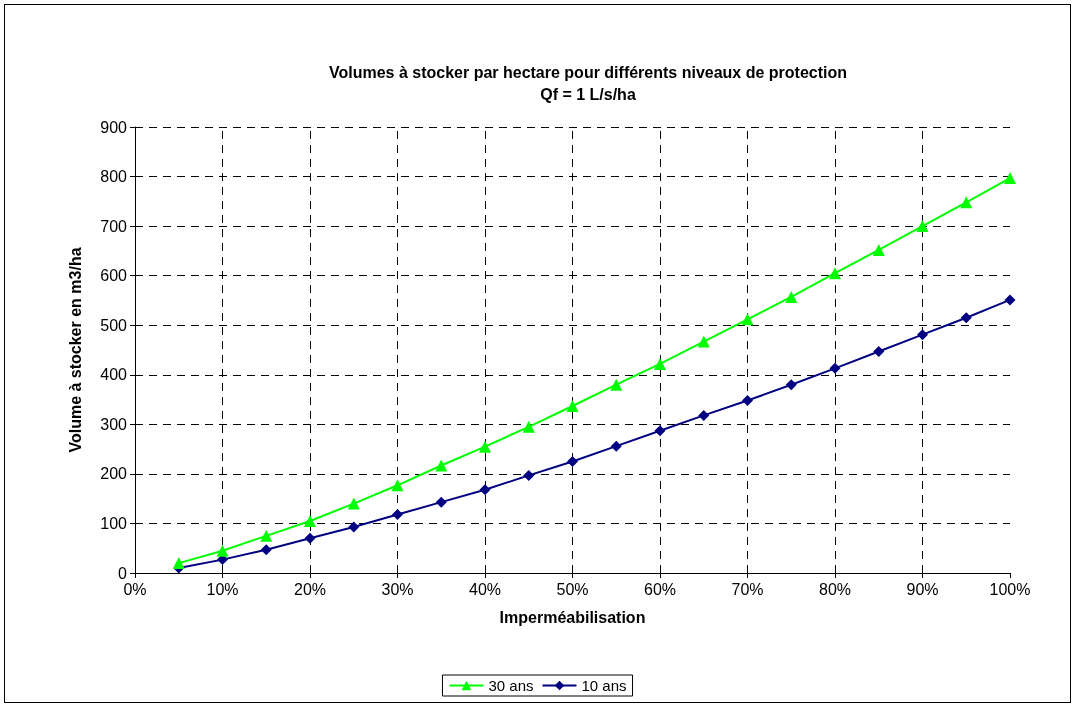 This screenshot has height=709, width=1077. I want to click on x-tick-label: 20%, so click(310, 589).